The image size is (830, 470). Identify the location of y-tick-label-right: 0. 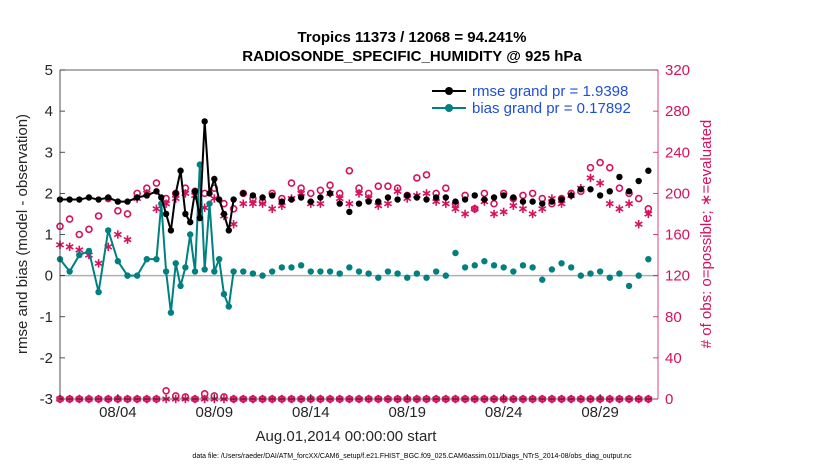
(669, 399).